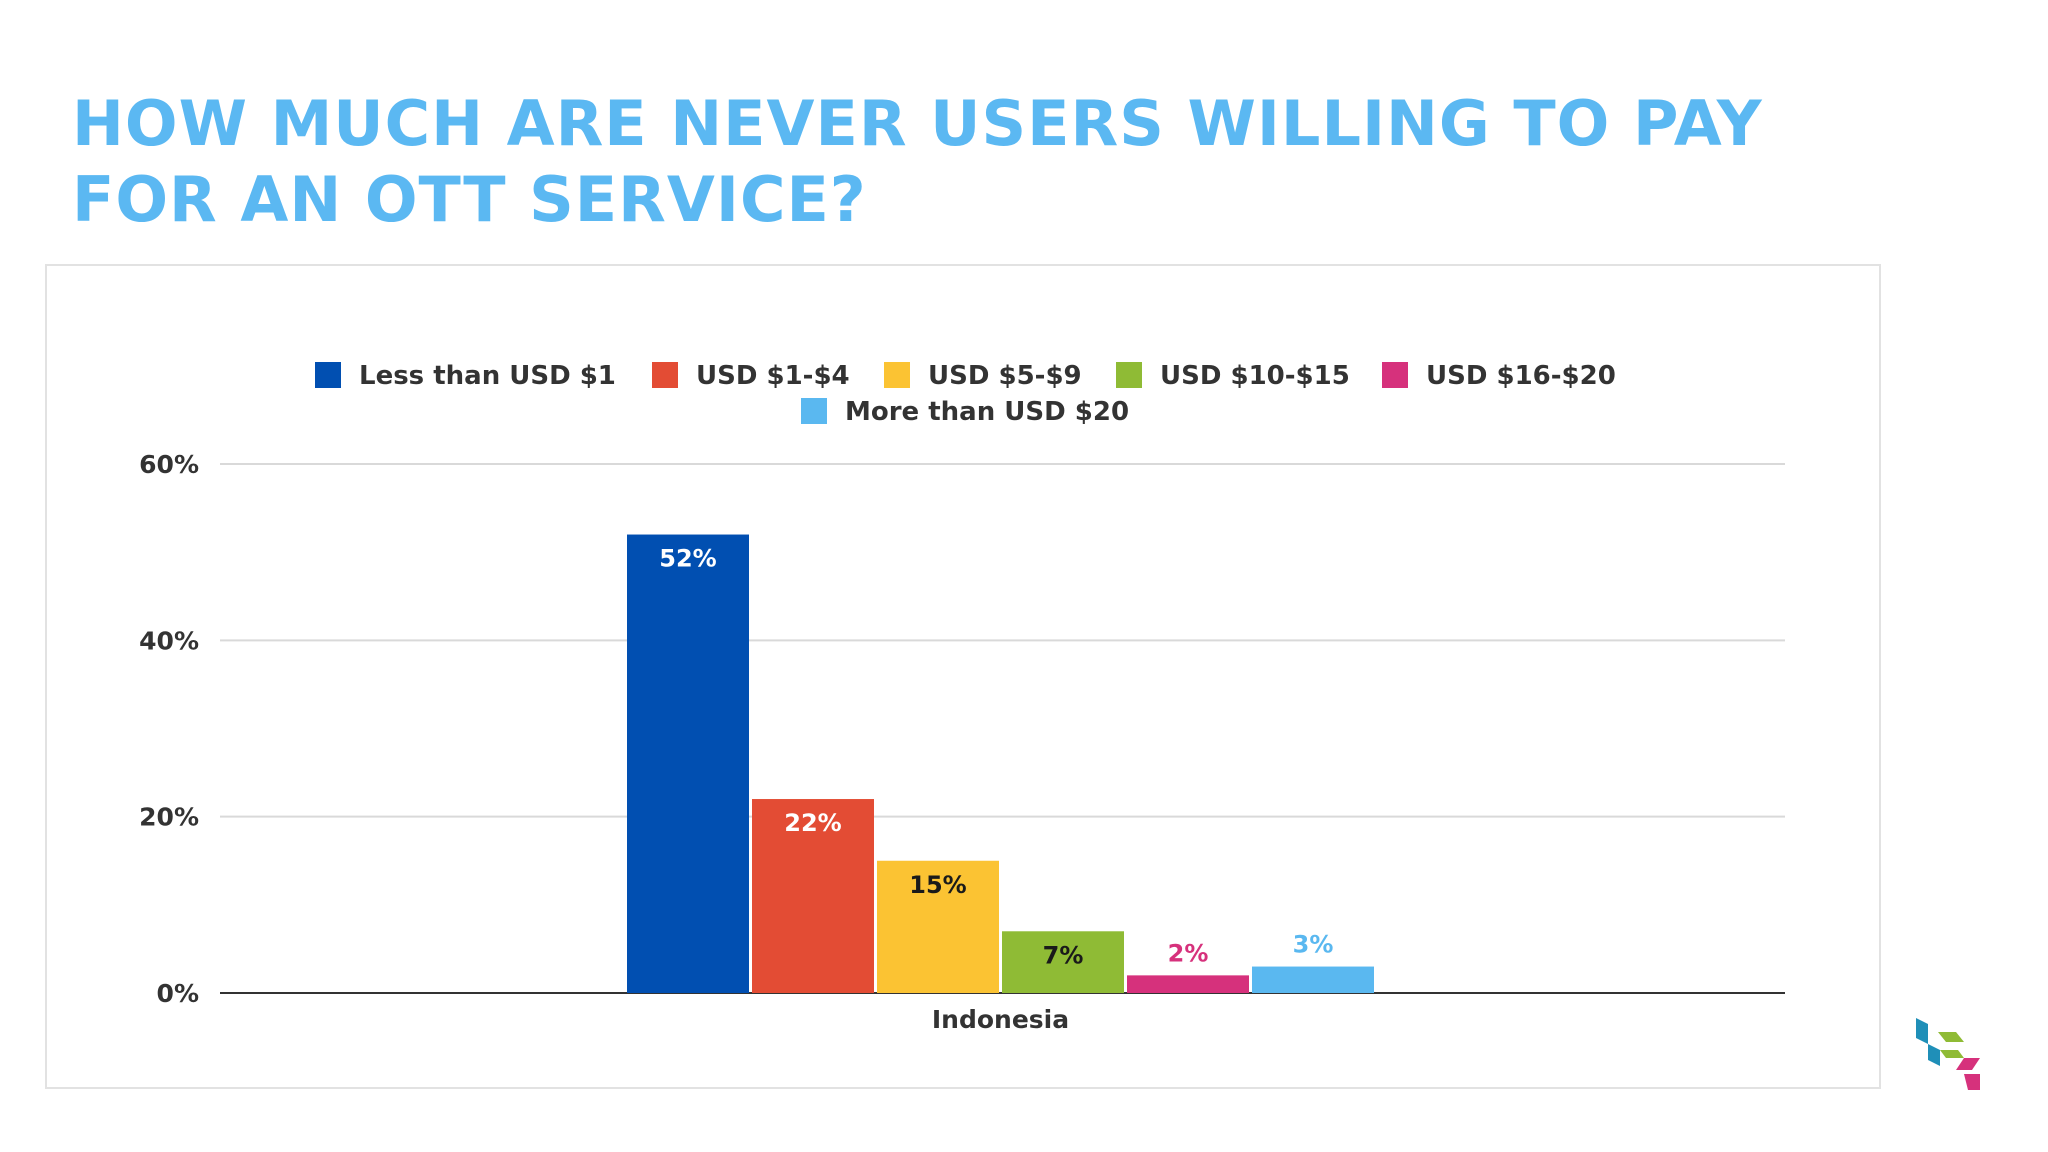  What do you see at coordinates (1255, 376) in the screenshot?
I see `legend-label: USD $10-$15` at bounding box center [1255, 376].